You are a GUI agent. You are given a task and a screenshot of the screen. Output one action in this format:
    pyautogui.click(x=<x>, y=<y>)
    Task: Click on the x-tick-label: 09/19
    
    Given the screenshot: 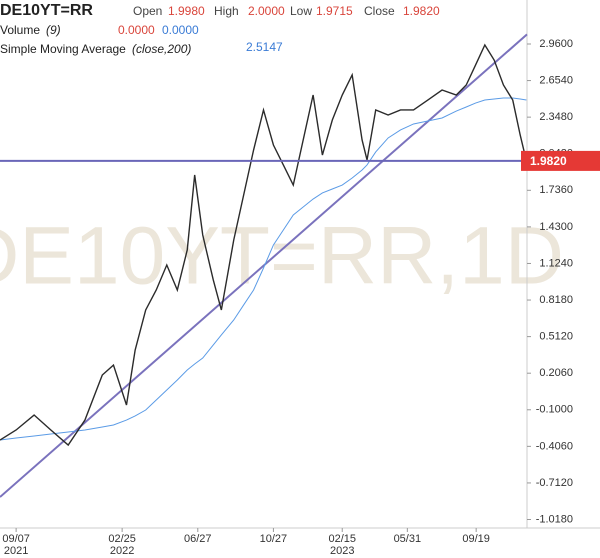 What is the action you would take?
    pyautogui.click(x=476, y=539)
    